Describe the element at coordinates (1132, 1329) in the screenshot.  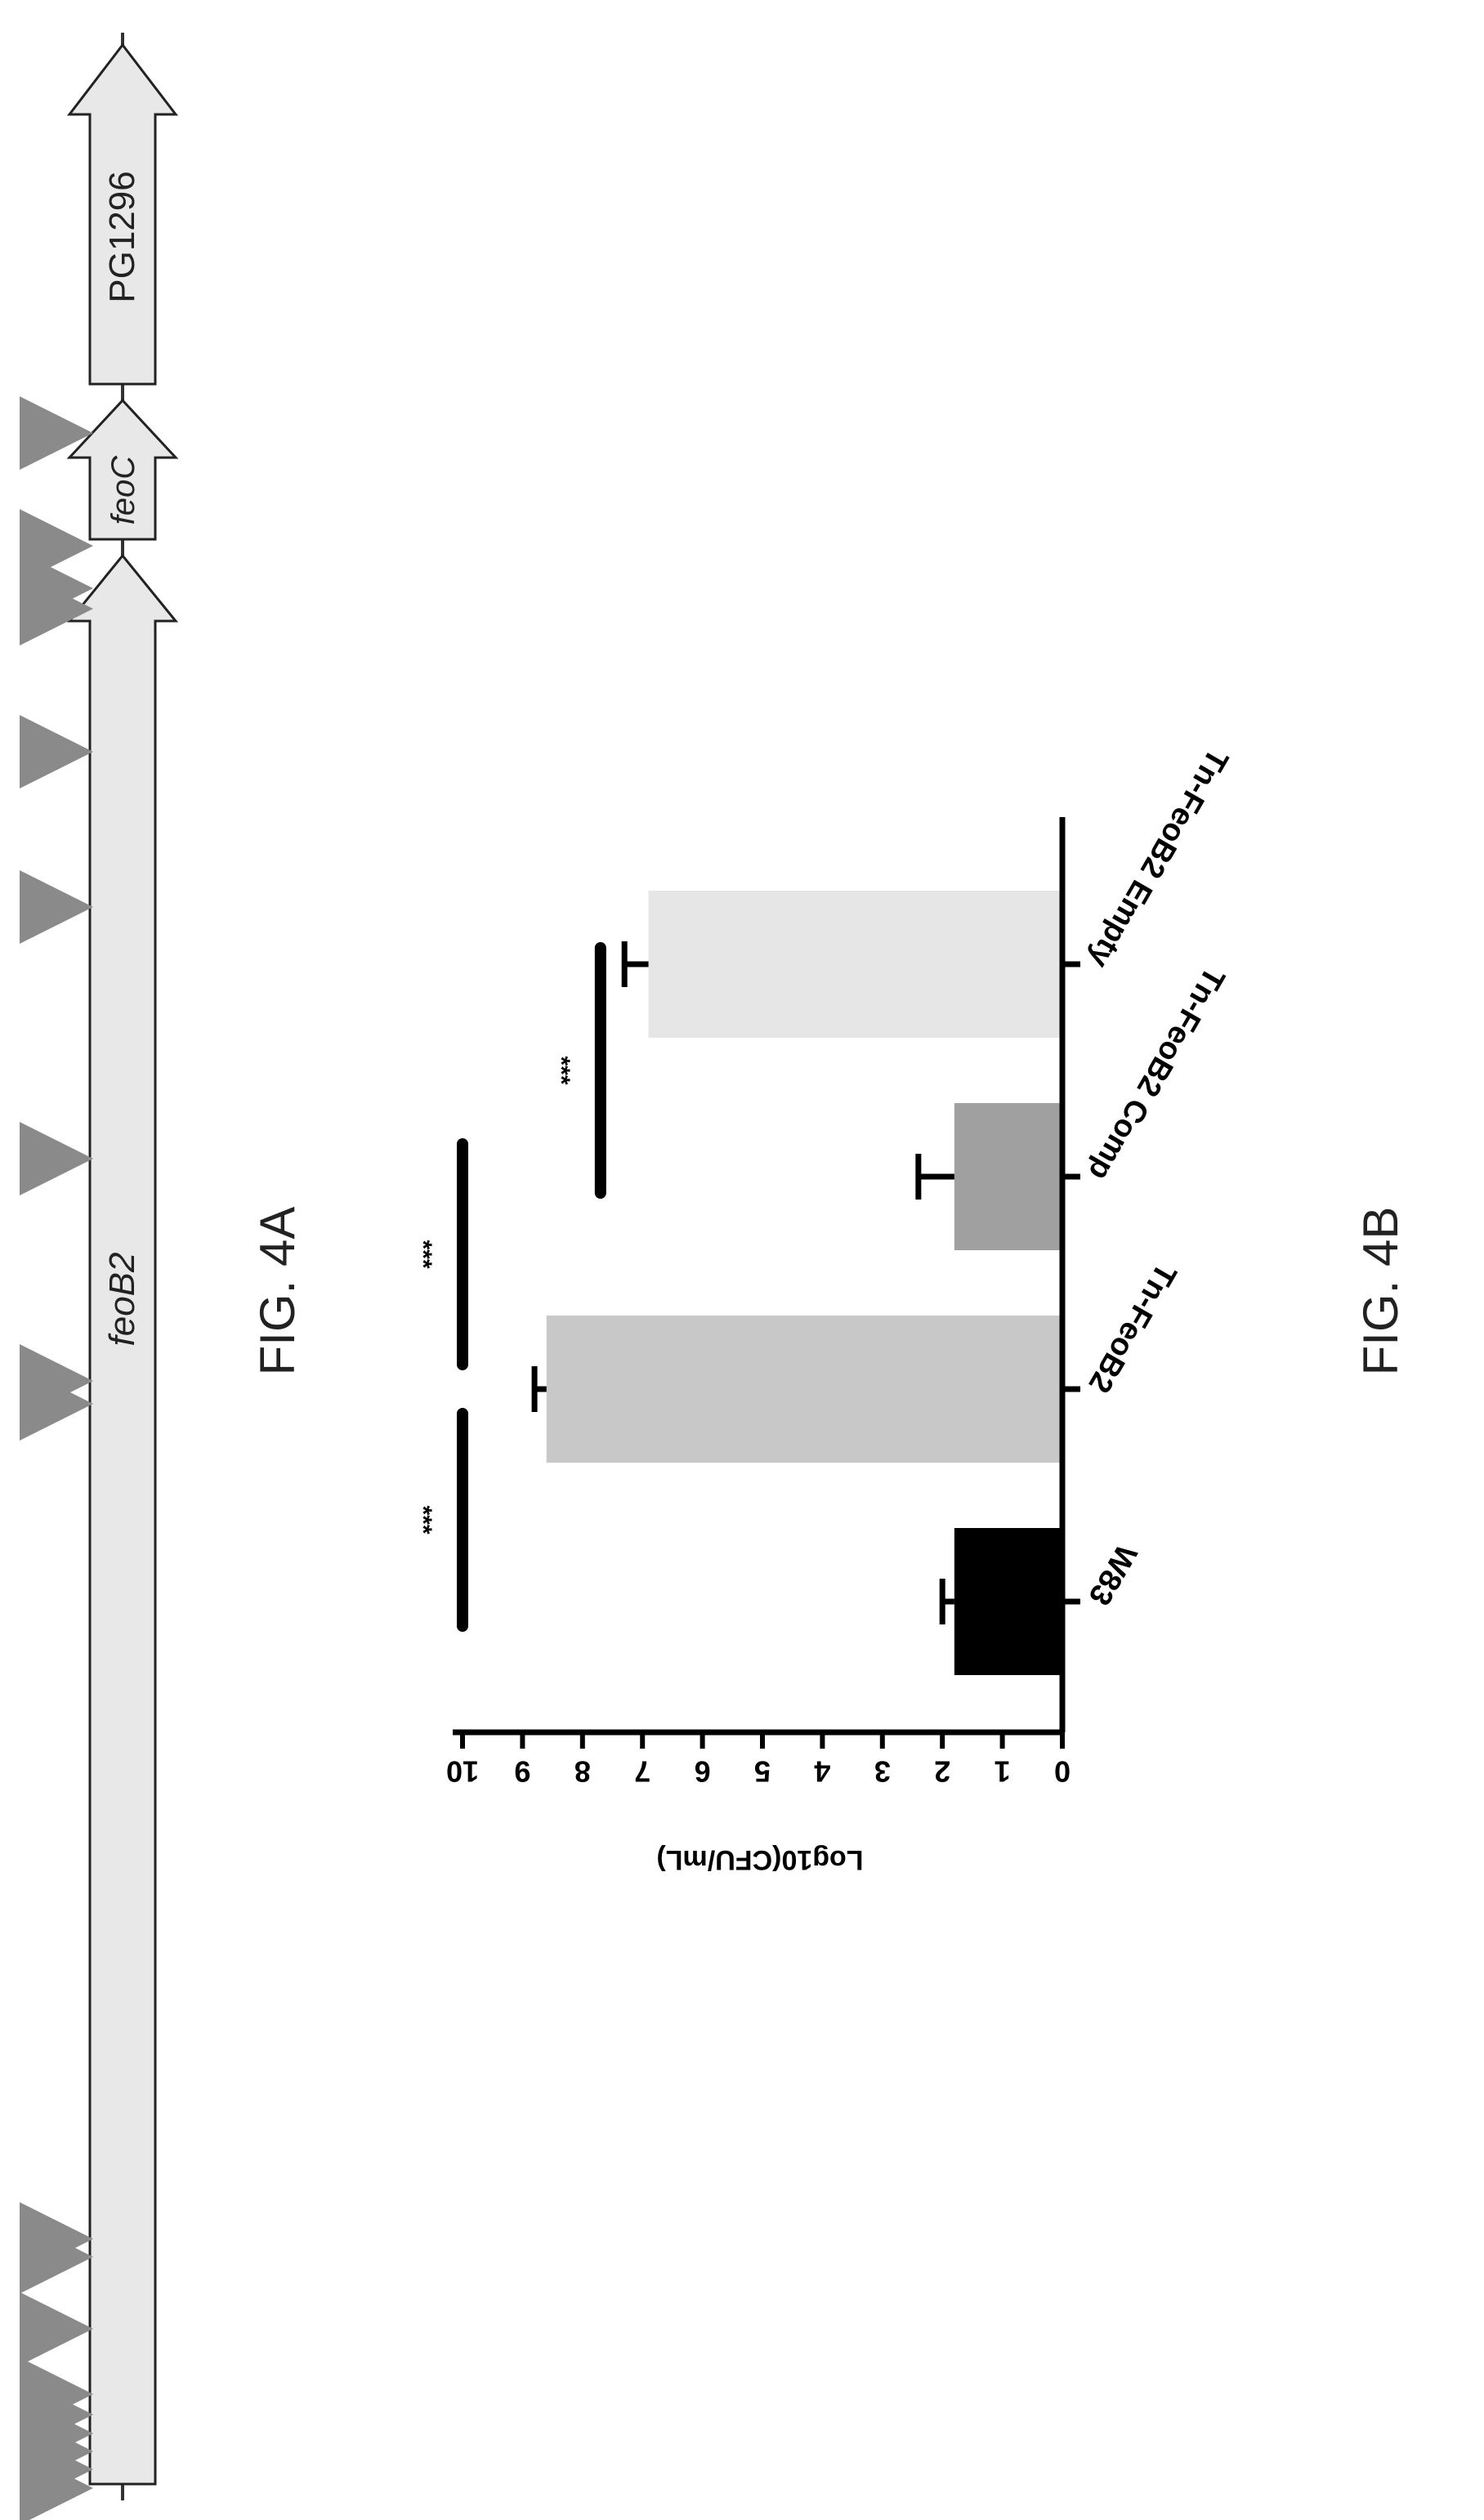
I see `x-tick-label-1: Tn-FeoB2` at that location.